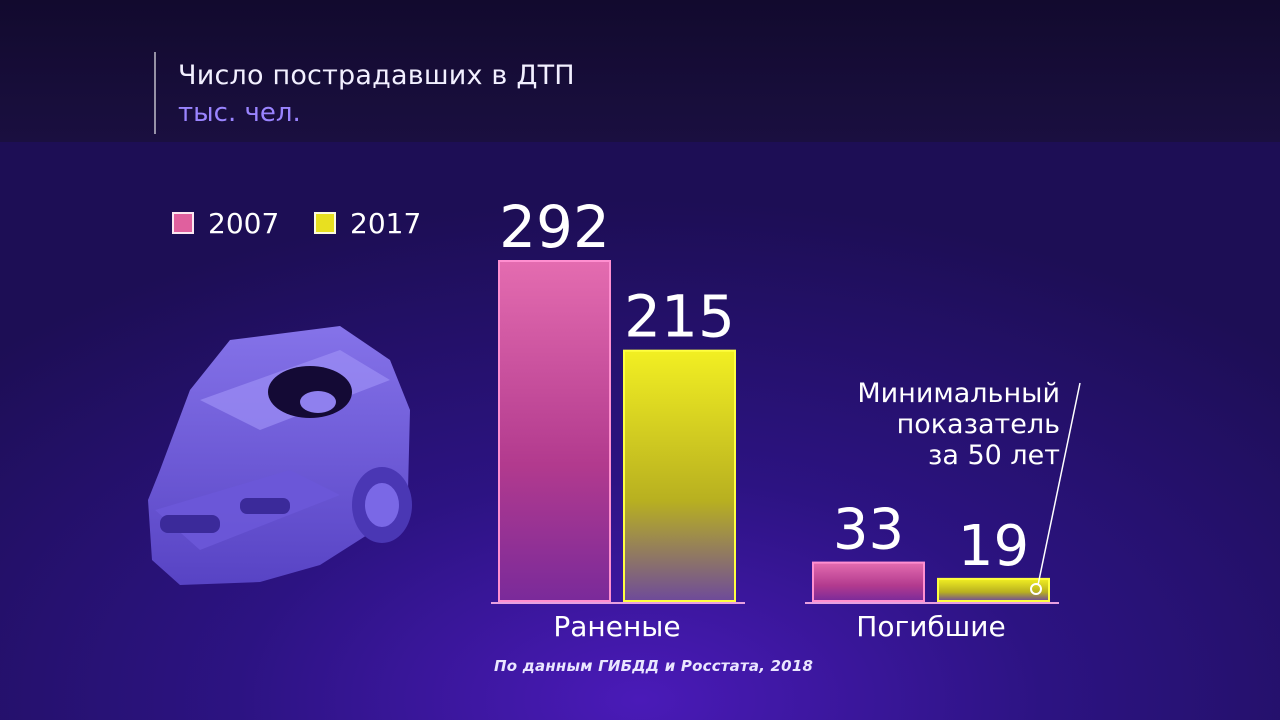 The image size is (1280, 720). I want to click on source-footnote: По данным ГИБДД и Росстата, 2018, so click(654, 666).